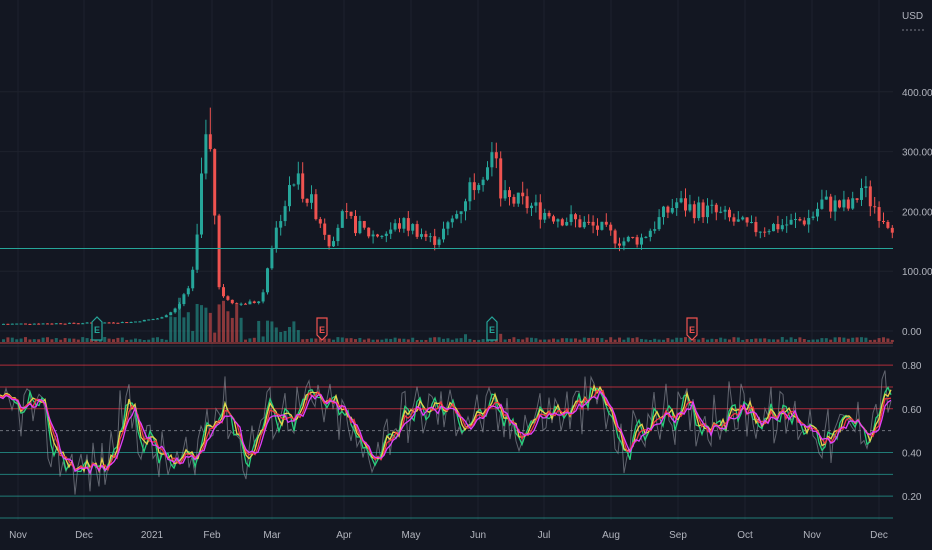  I want to click on oscillator-axis: 0.80 0.60 0.40 0.20, so click(912, 432).